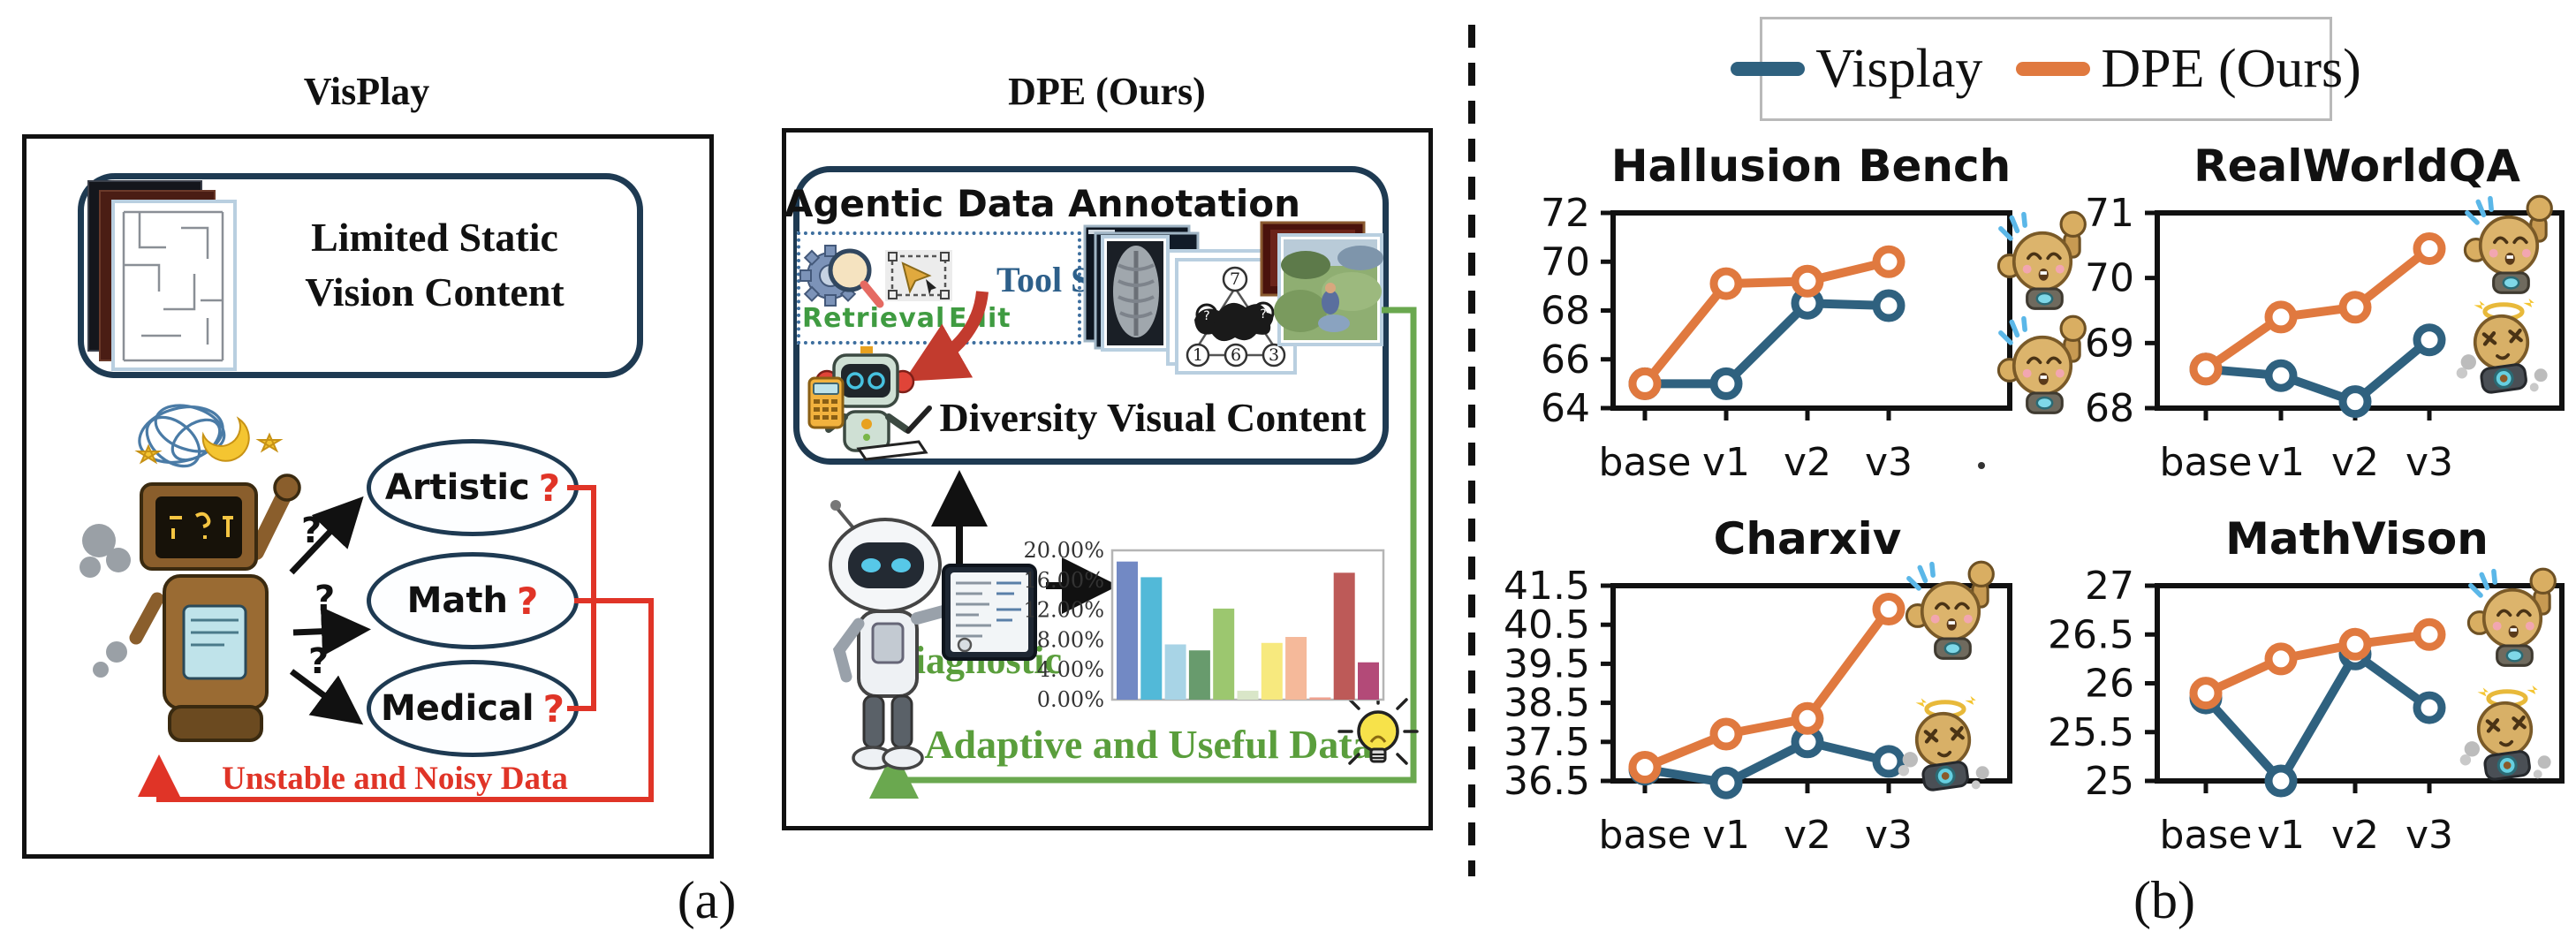  I want to click on legend-dpe-label: DPE (Ours), so click(2231, 69).